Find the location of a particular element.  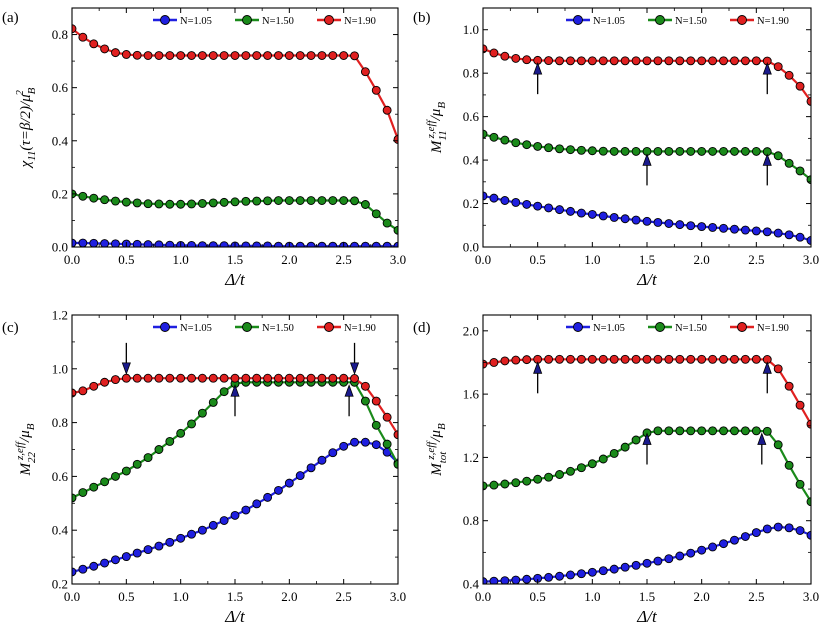

legend-label-n-1-50: N=1.50 is located at coordinates (691, 328).